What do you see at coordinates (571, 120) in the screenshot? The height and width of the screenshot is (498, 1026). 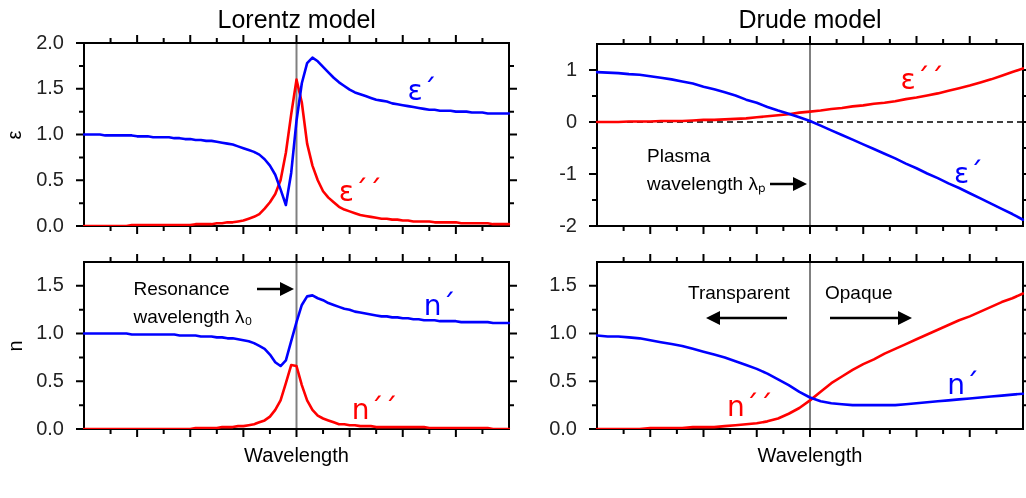 I see `y-tick-label: 0` at bounding box center [571, 120].